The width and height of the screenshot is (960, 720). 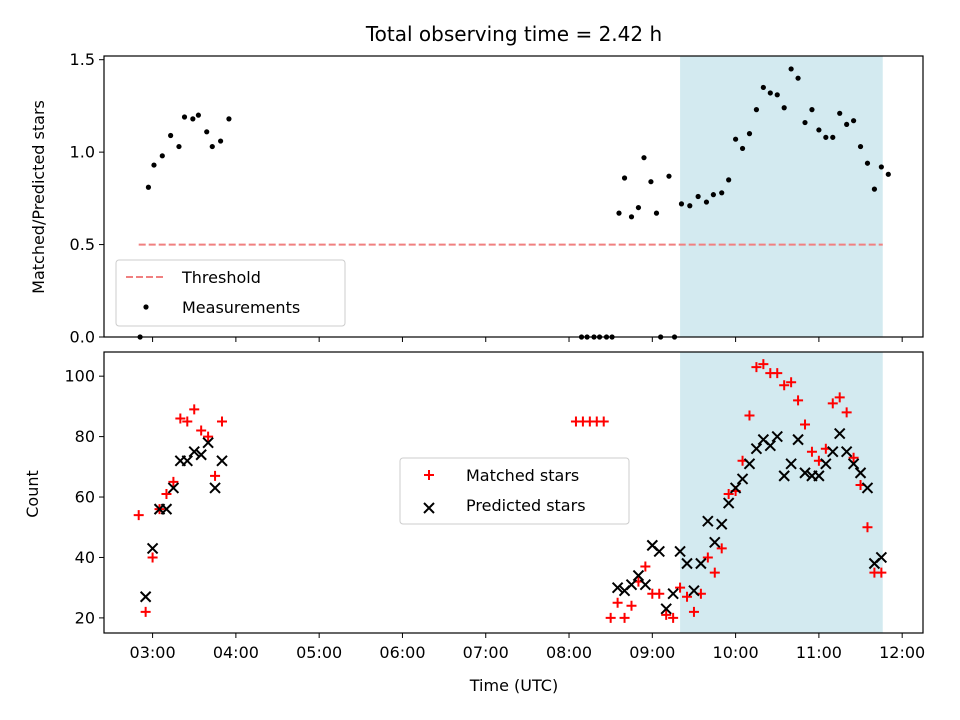 I want to click on x-tick-label: 07:00, so click(x=486, y=652).